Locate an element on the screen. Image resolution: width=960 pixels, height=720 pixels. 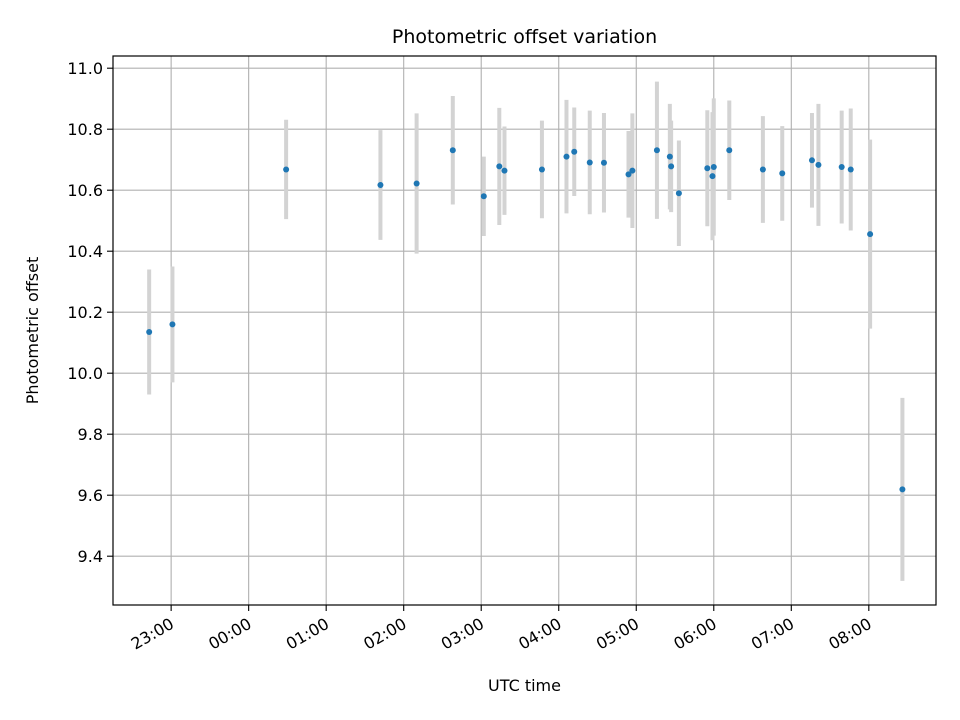
y-axis: 9.4 9.6 9.8 10.0 10.2 10.4 10.6 10.8 11.0 is located at coordinates (90, 312).